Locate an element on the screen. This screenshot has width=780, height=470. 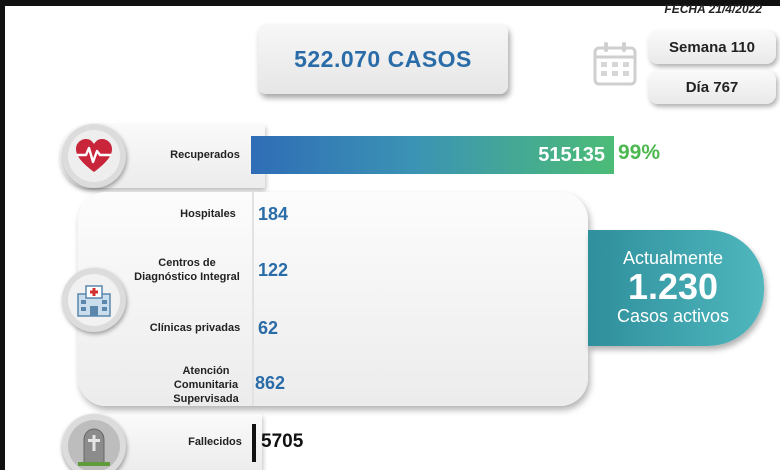
active-cases-count: 1.230 is located at coordinates (673, 286).